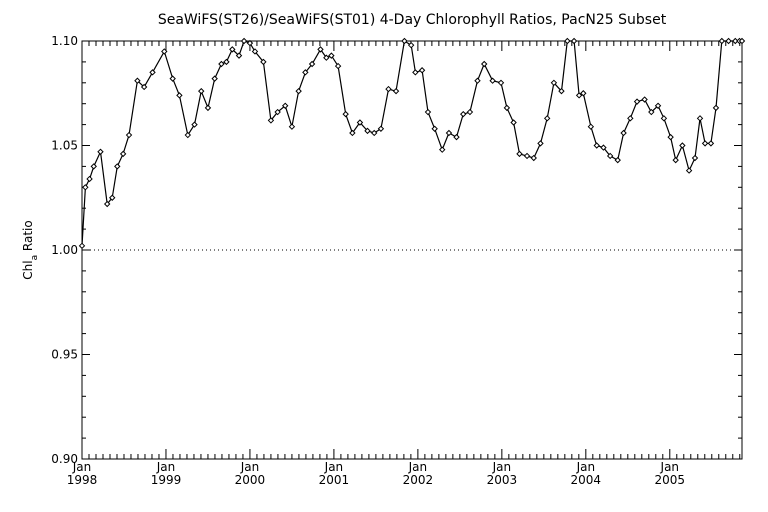 The width and height of the screenshot is (768, 512). What do you see at coordinates (670, 480) in the screenshot?
I see `x-tick-year: 2005` at bounding box center [670, 480].